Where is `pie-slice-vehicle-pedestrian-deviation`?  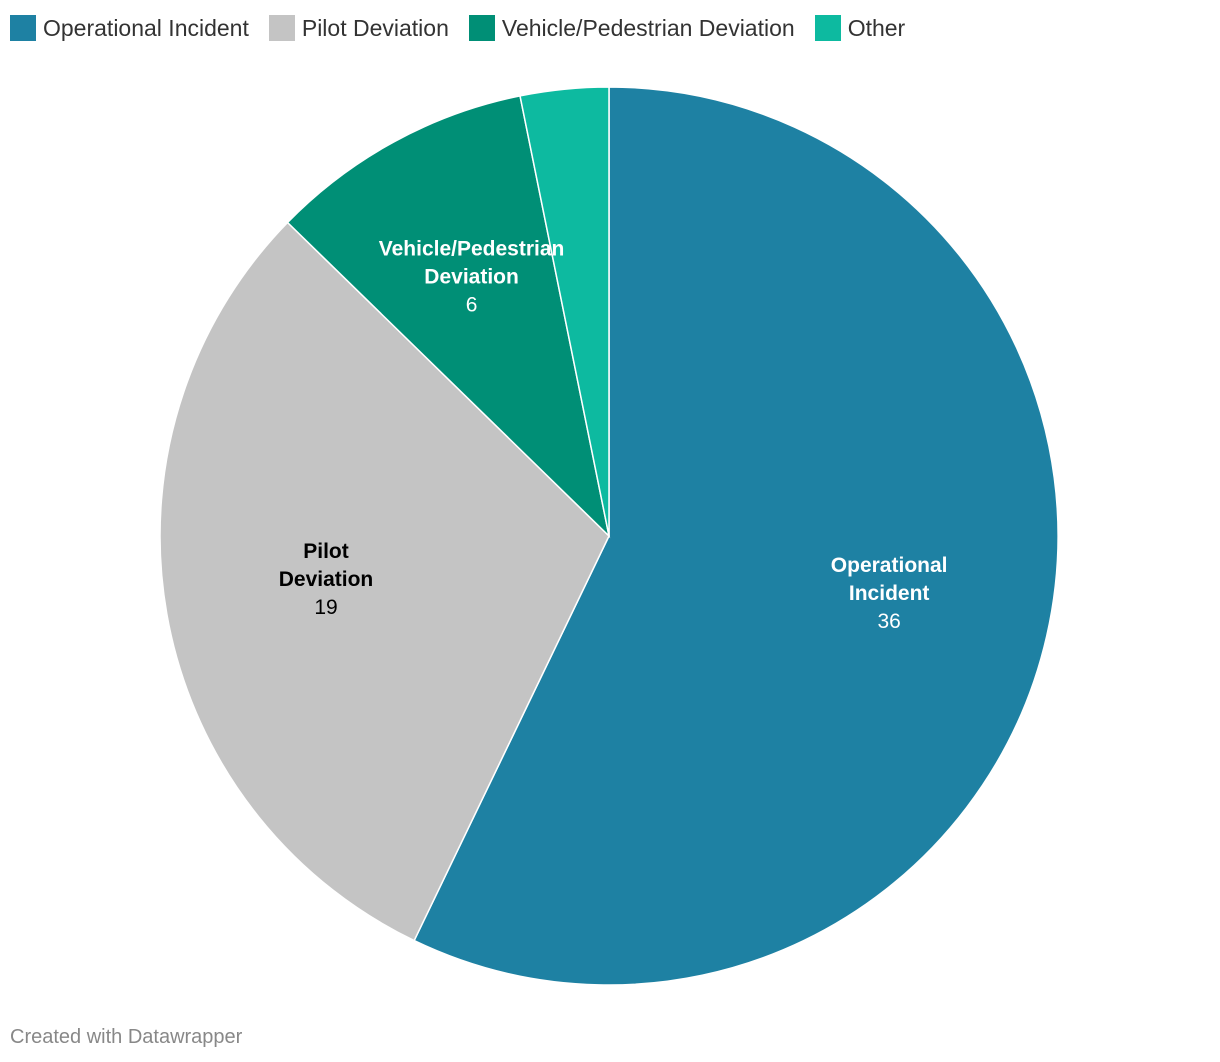
pie-slice-vehicle-pedestrian-deviation is located at coordinates (448, 317).